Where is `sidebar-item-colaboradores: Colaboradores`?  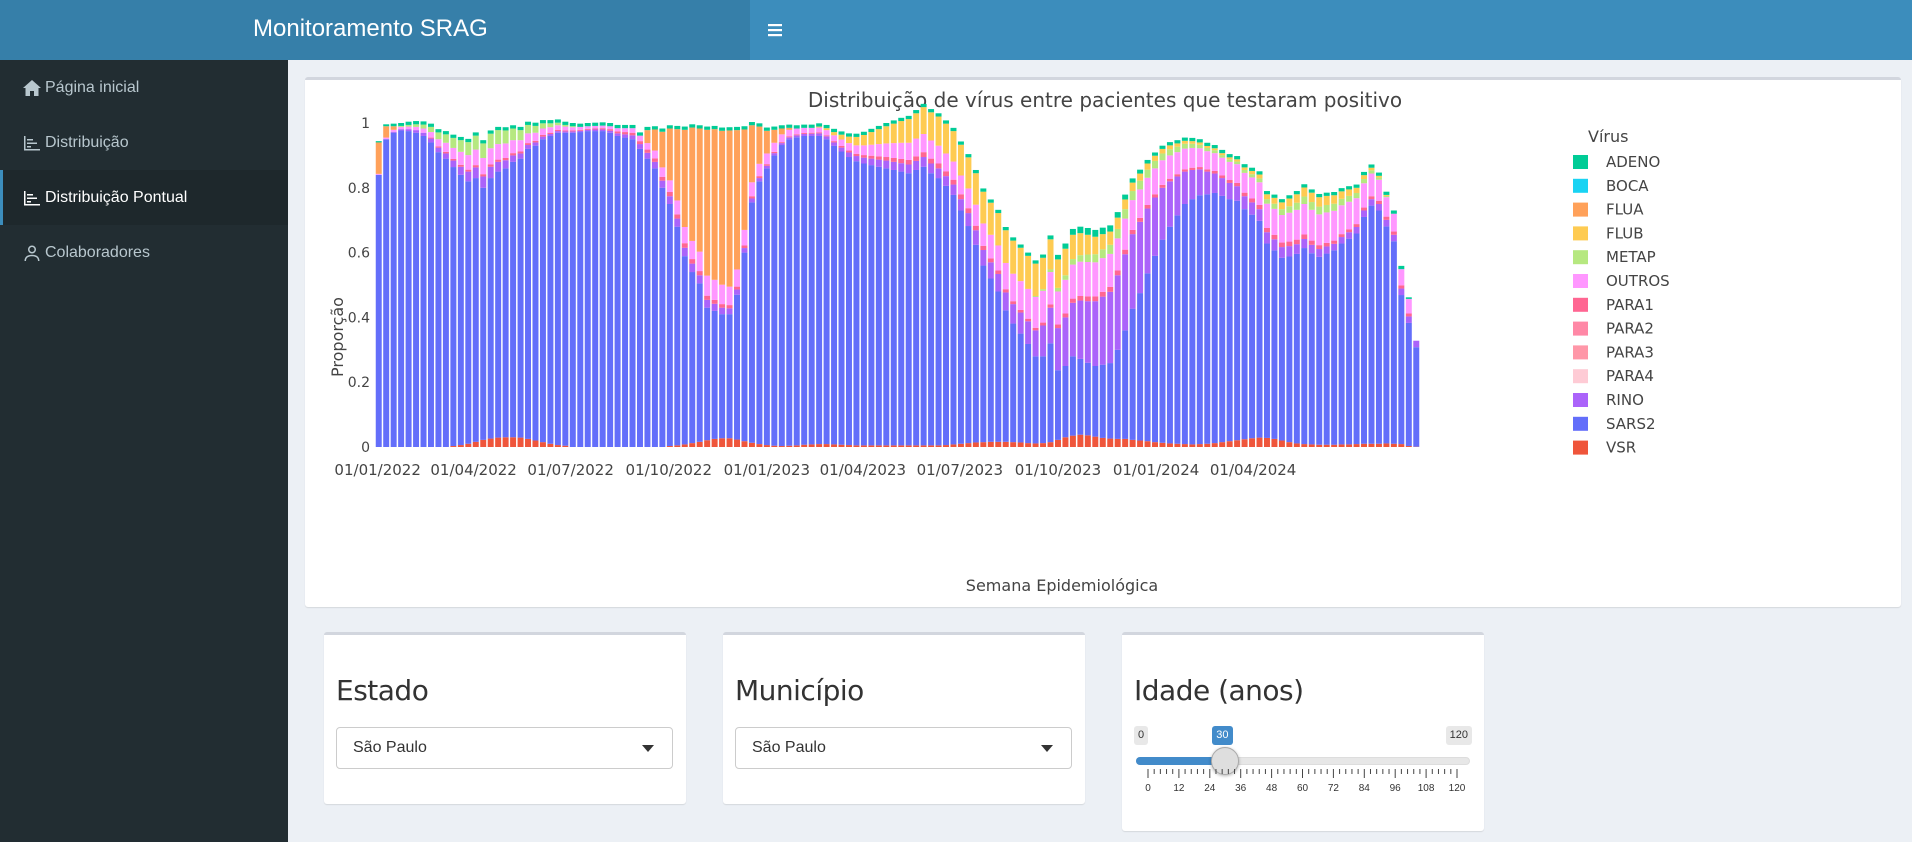 sidebar-item-colaboradores: Colaboradores is located at coordinates (144, 252).